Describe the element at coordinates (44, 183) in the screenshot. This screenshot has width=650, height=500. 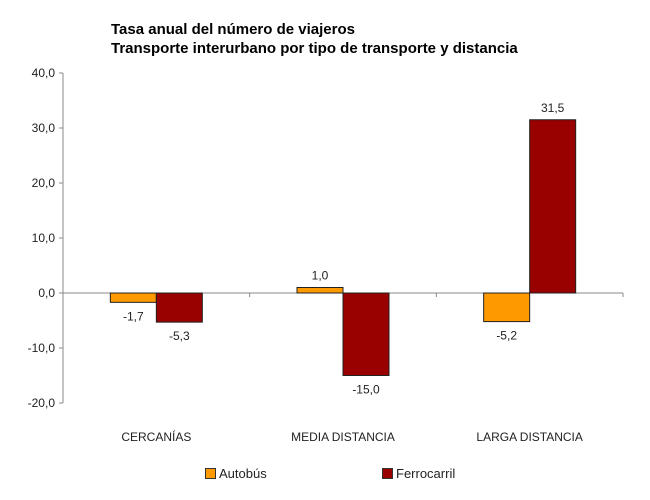
I see `y-tick-label: 20,0` at that location.